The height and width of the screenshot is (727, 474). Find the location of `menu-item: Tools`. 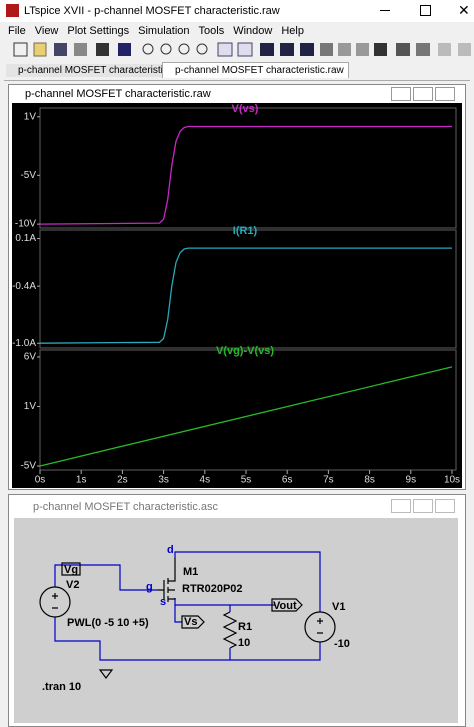

menu-item: Tools is located at coordinates (211, 31).